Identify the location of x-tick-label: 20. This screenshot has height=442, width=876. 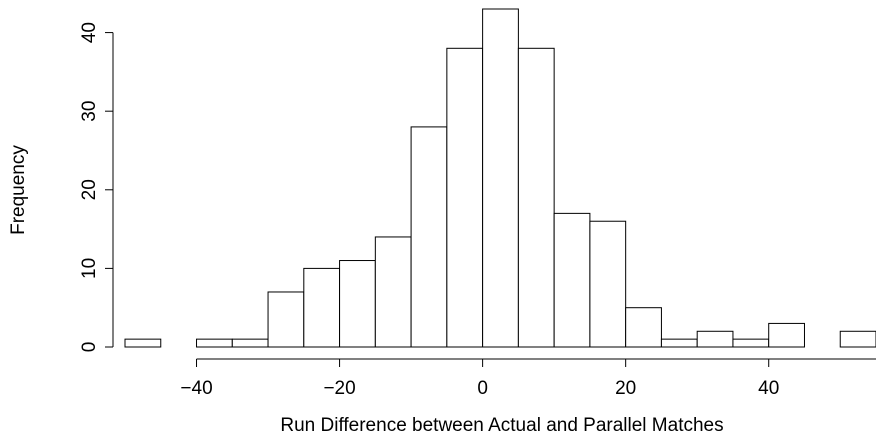
(625, 388).